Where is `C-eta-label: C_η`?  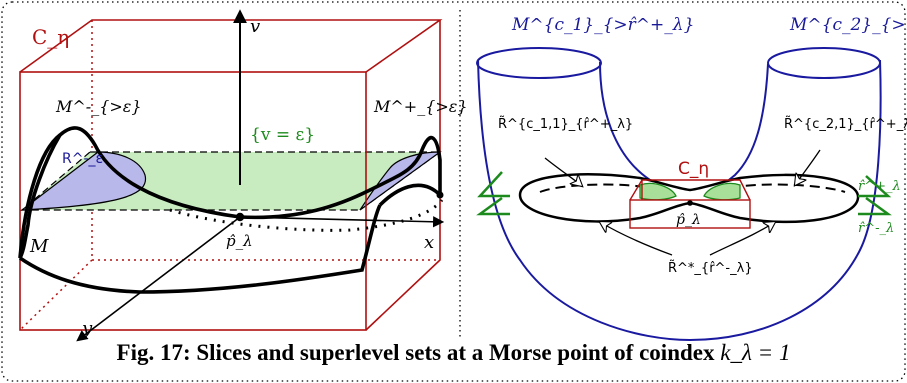 C-eta-label: C_η is located at coordinates (693, 169).